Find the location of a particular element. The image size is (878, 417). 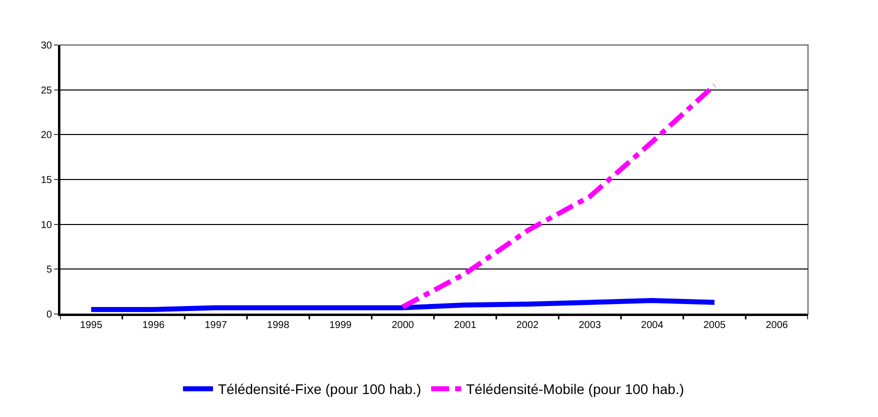

y-tick-label: 10 is located at coordinates (46, 225).